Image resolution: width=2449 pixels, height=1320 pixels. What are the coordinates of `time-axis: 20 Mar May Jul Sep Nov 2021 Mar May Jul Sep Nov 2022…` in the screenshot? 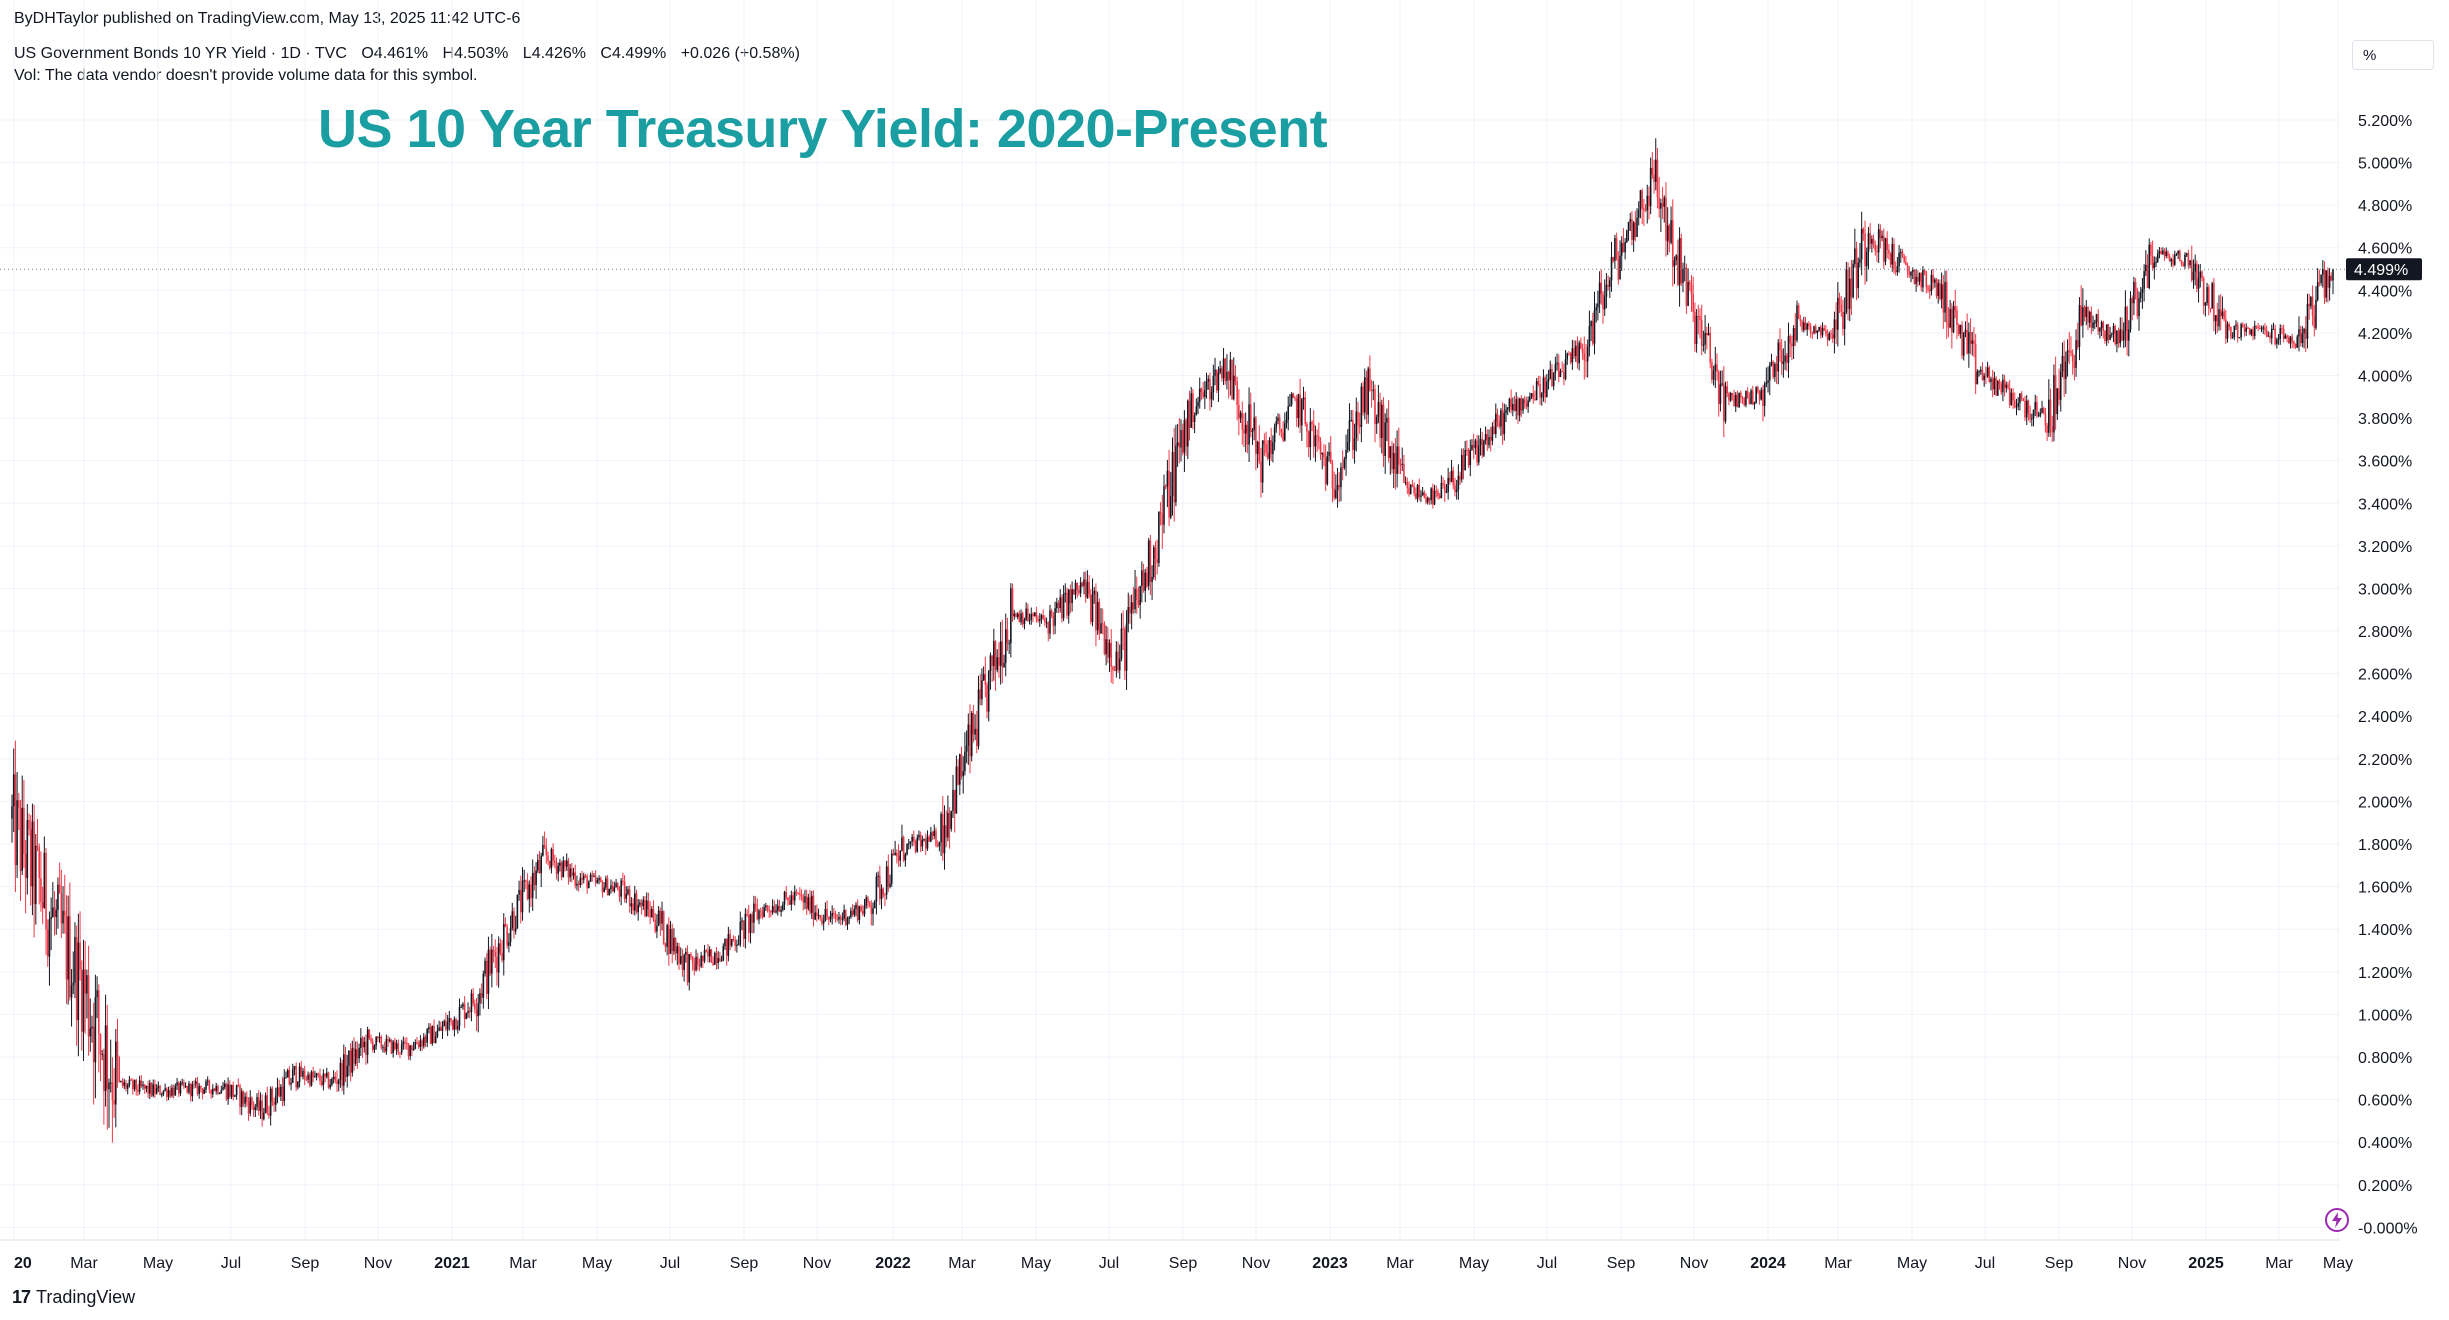 It's located at (1183, 1263).